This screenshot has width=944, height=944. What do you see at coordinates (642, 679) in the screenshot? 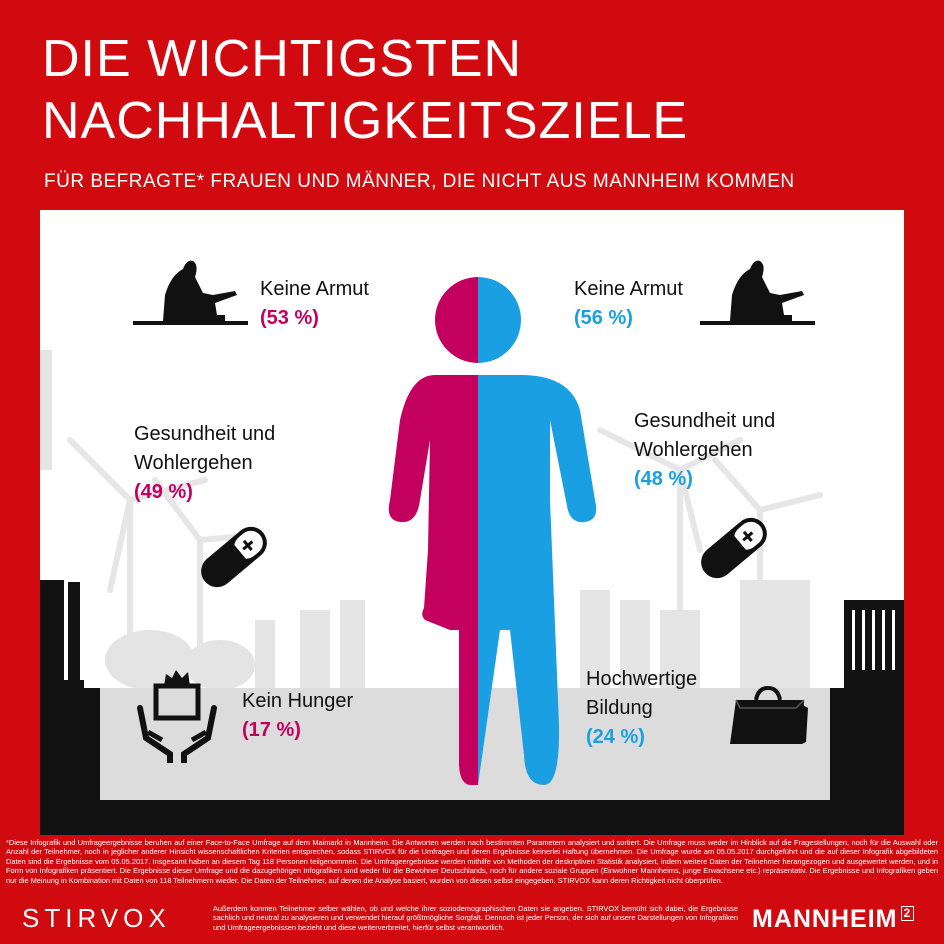
I see `men-item-3-label-1: Hochwertige` at bounding box center [642, 679].